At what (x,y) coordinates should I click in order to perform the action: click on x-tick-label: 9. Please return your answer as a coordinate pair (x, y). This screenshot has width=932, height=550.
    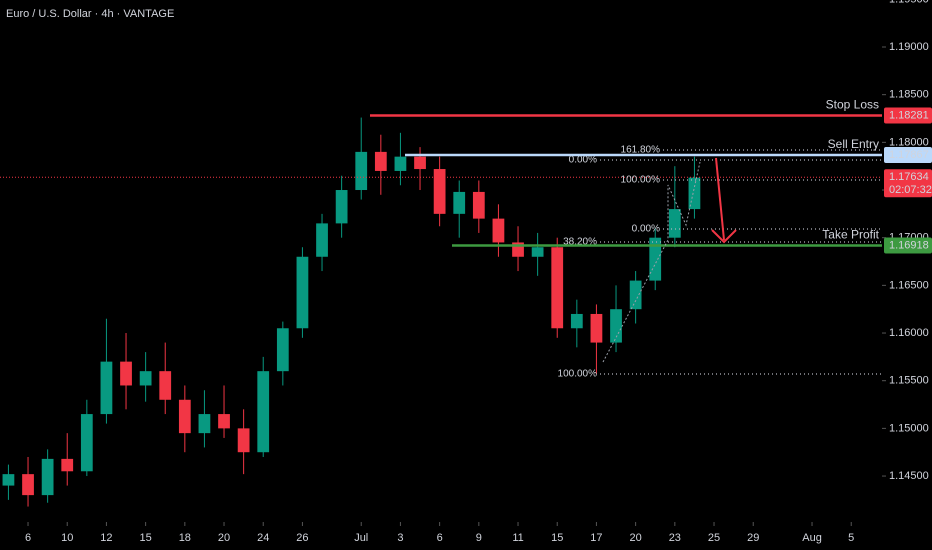
    Looking at the image, I should click on (479, 538).